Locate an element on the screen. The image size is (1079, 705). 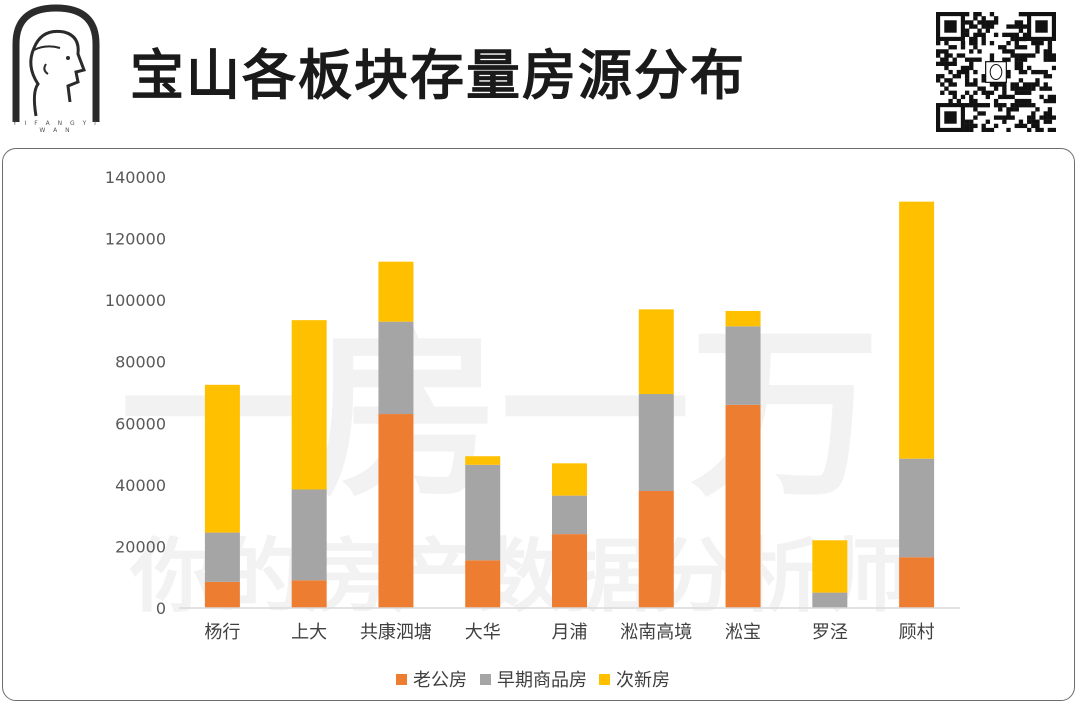
x-tick-label: 淞南高境 is located at coordinates (656, 632).